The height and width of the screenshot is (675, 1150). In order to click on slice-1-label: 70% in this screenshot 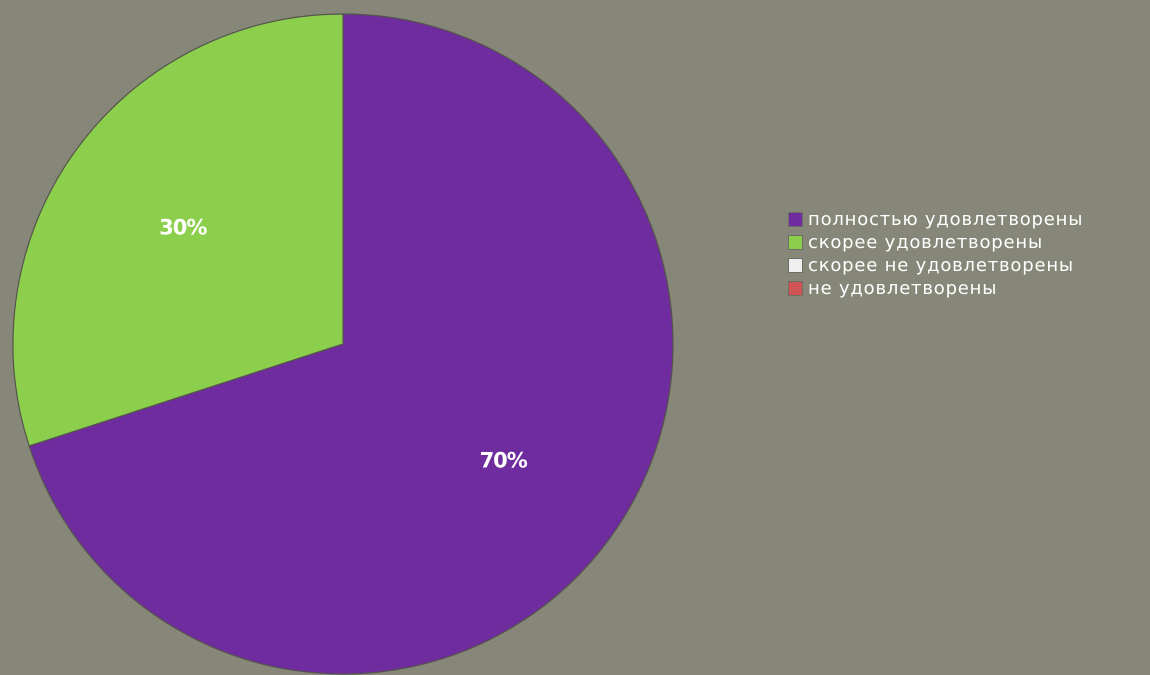, I will do `click(504, 460)`.